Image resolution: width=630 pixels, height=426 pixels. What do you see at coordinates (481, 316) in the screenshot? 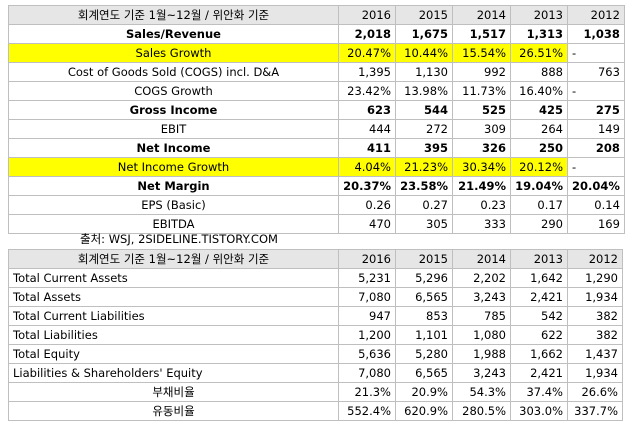
I see `cell-value: 785` at bounding box center [481, 316].